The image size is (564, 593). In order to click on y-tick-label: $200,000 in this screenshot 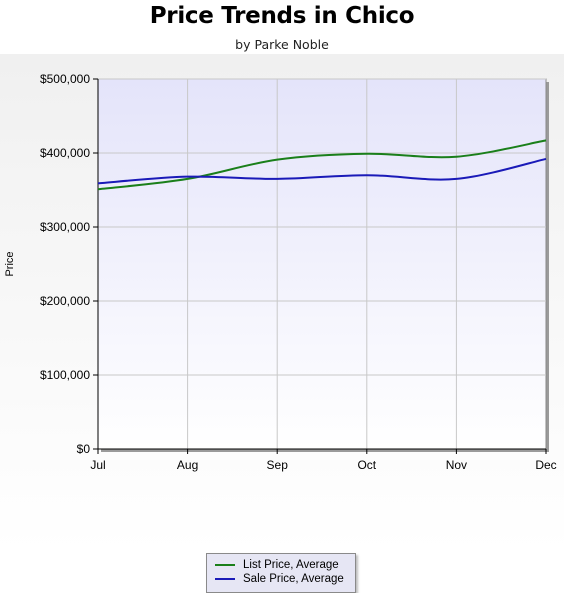, I will do `click(65, 301)`.